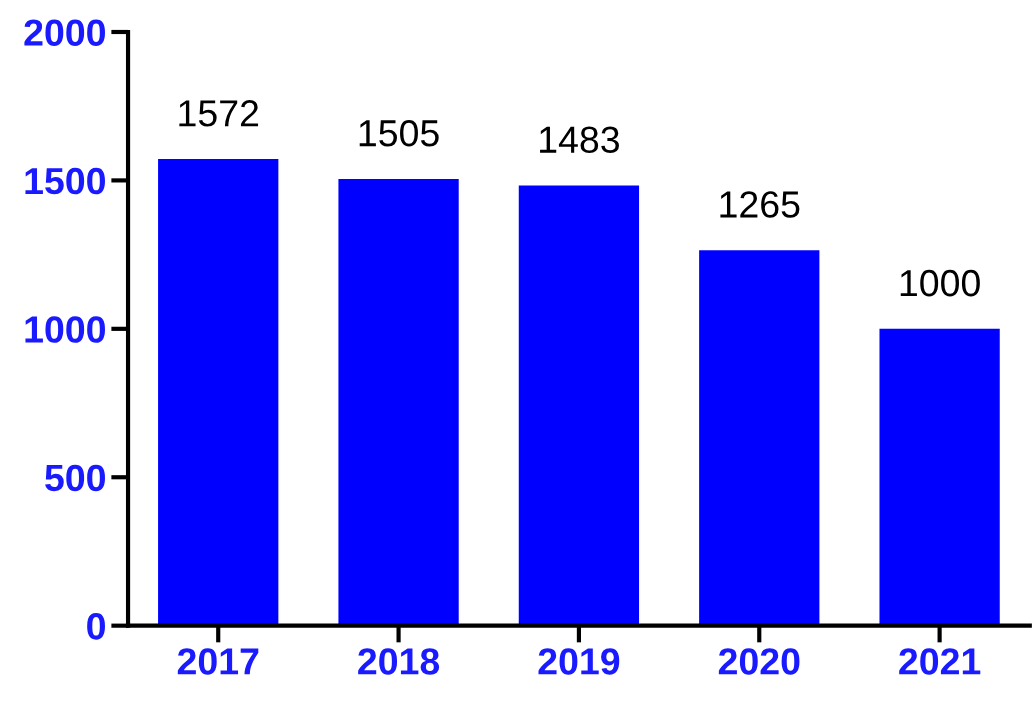 Image resolution: width=1036 pixels, height=703 pixels. I want to click on x-tick-label: 2017, so click(218, 661).